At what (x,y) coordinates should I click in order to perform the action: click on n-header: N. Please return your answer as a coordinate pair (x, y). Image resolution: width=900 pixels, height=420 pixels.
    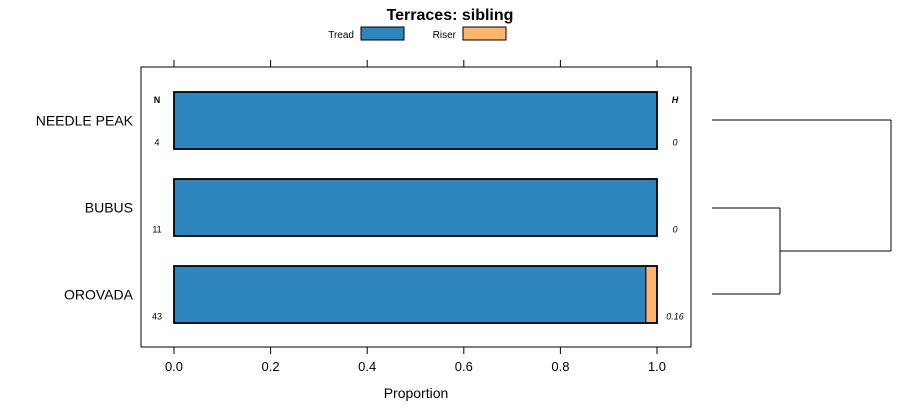
    Looking at the image, I should click on (157, 100).